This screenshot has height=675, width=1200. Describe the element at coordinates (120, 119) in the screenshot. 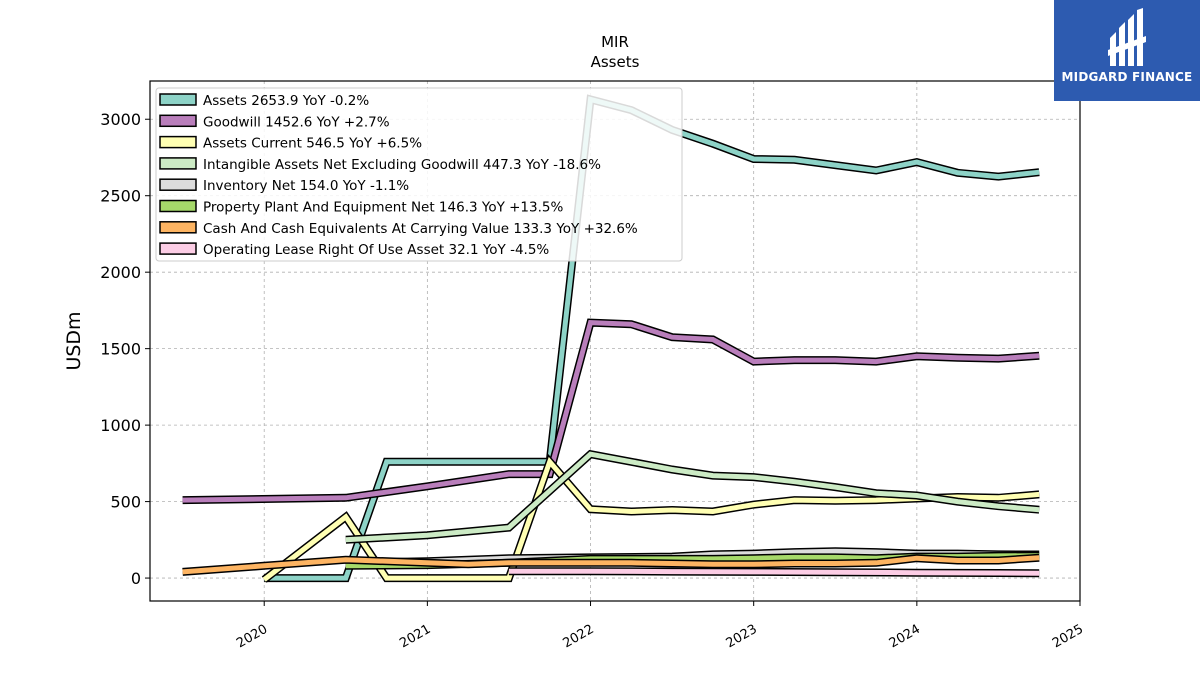

I see `y-tick-label: 3000` at that location.